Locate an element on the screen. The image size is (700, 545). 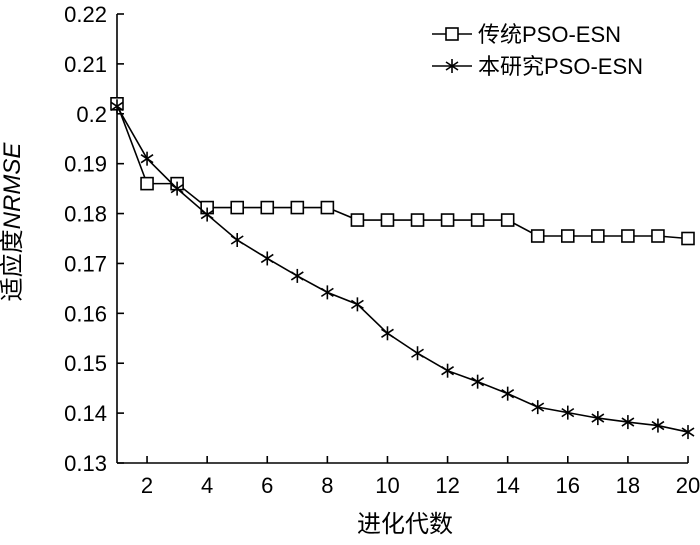
y-tick-label: 0.19 is located at coordinates (85, 164).